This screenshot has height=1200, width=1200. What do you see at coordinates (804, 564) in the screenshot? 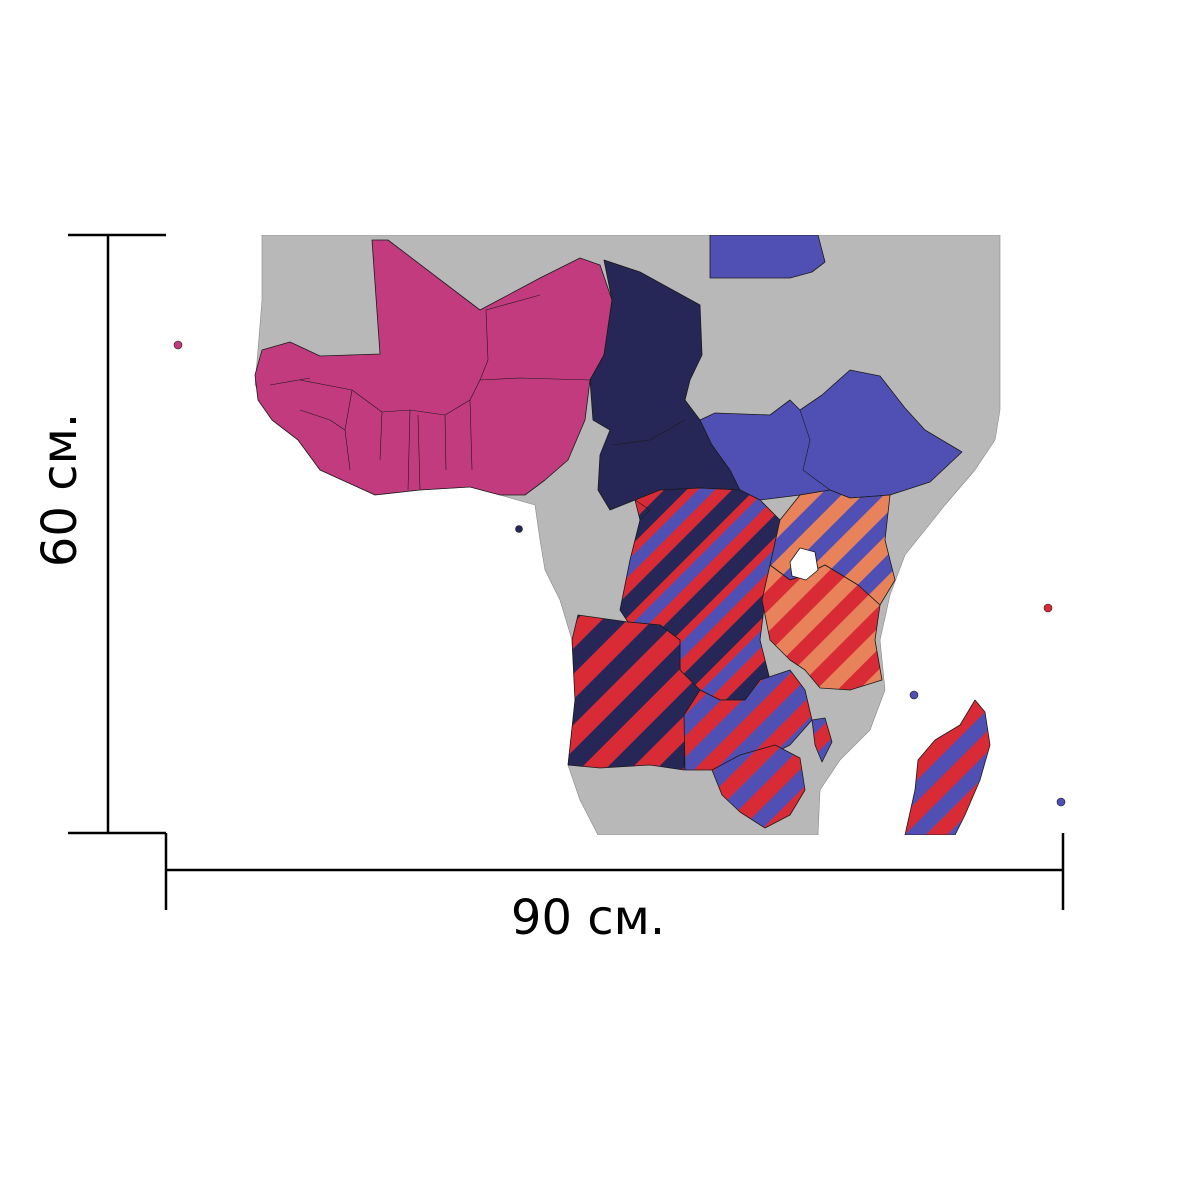
I see `lake-victoria` at bounding box center [804, 564].